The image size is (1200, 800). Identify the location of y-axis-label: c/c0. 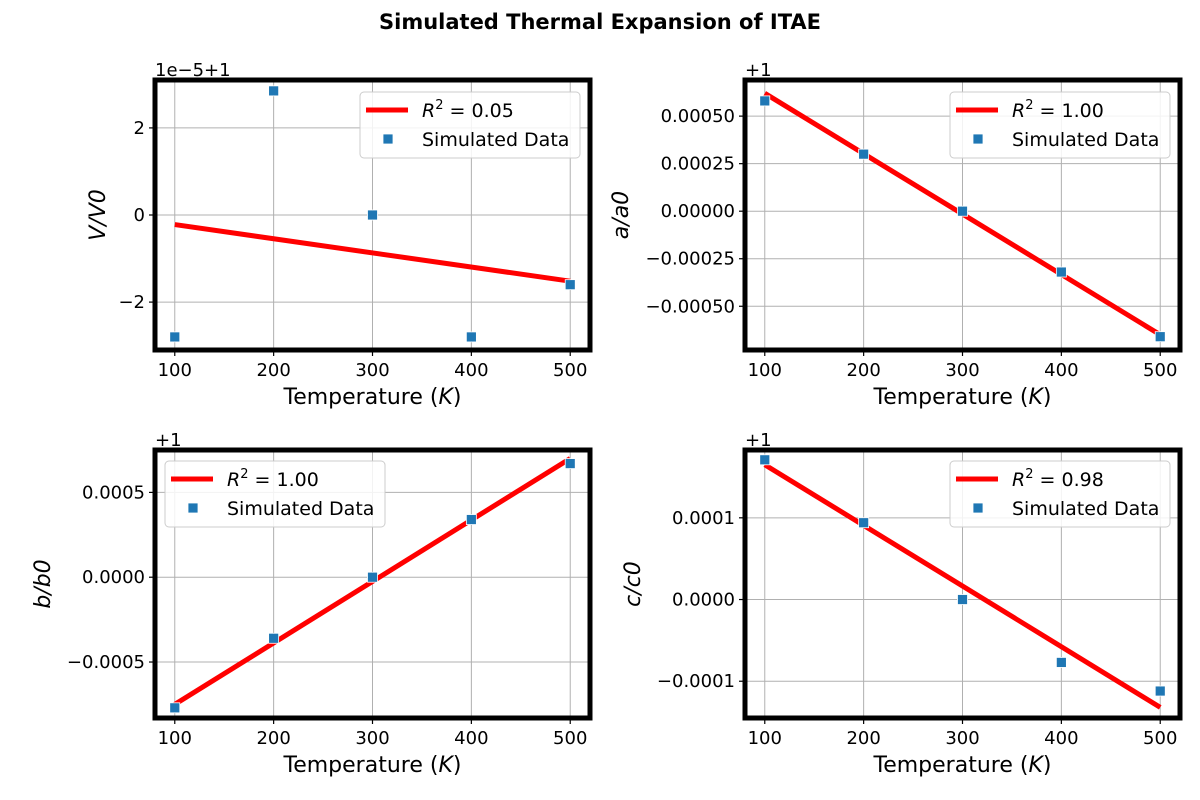
(633, 584).